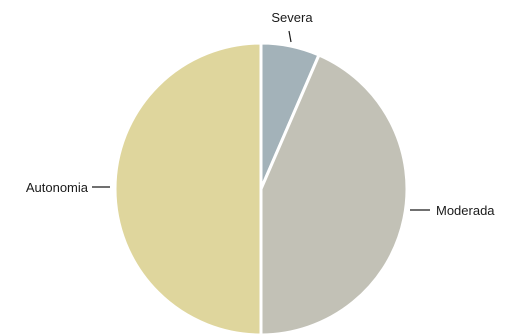 The width and height of the screenshot is (507, 334). Describe the element at coordinates (57, 187) in the screenshot. I see `slice-label-autonomia: Autonomia` at that location.